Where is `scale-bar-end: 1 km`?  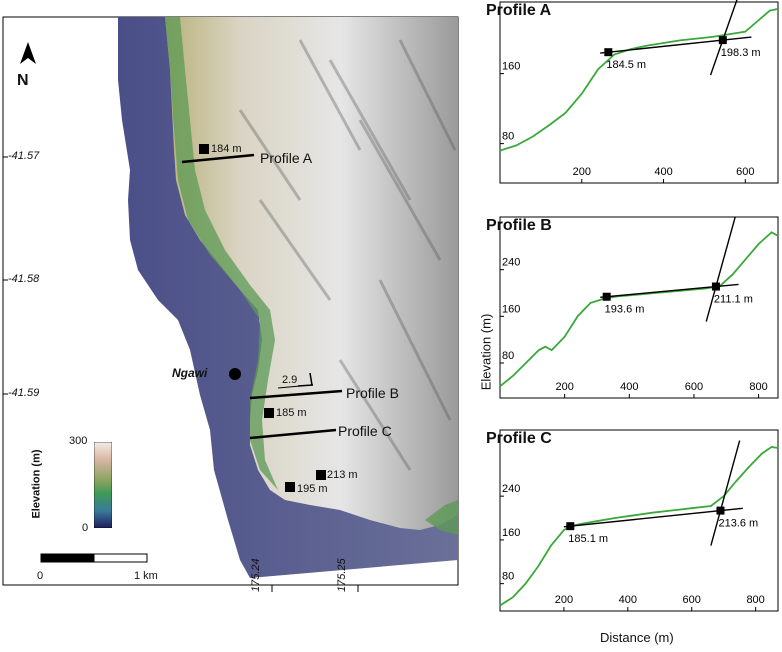 scale-bar-end: 1 km is located at coordinates (146, 576).